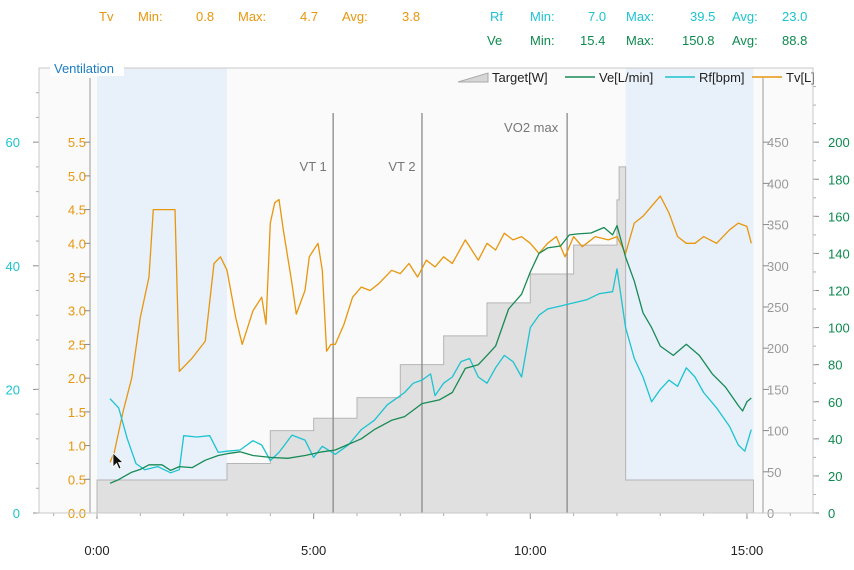 The width and height of the screenshot is (854, 570). What do you see at coordinates (640, 40) in the screenshot?
I see `ve-max-label: Max:` at bounding box center [640, 40].